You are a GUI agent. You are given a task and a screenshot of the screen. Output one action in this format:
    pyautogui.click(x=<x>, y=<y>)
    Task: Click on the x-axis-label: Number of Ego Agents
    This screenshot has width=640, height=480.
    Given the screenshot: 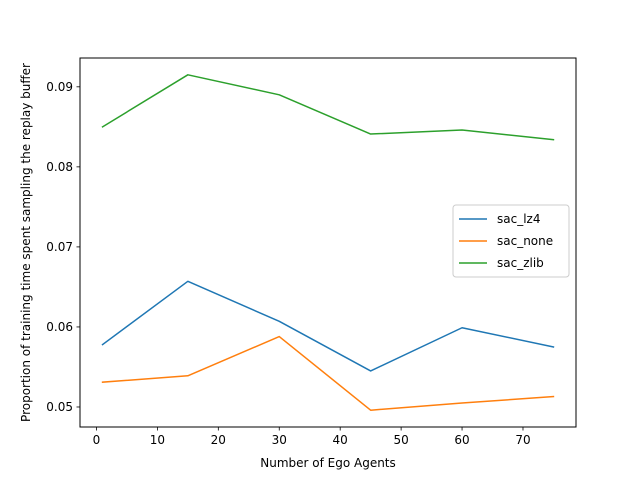 What is the action you would take?
    pyautogui.click(x=328, y=463)
    